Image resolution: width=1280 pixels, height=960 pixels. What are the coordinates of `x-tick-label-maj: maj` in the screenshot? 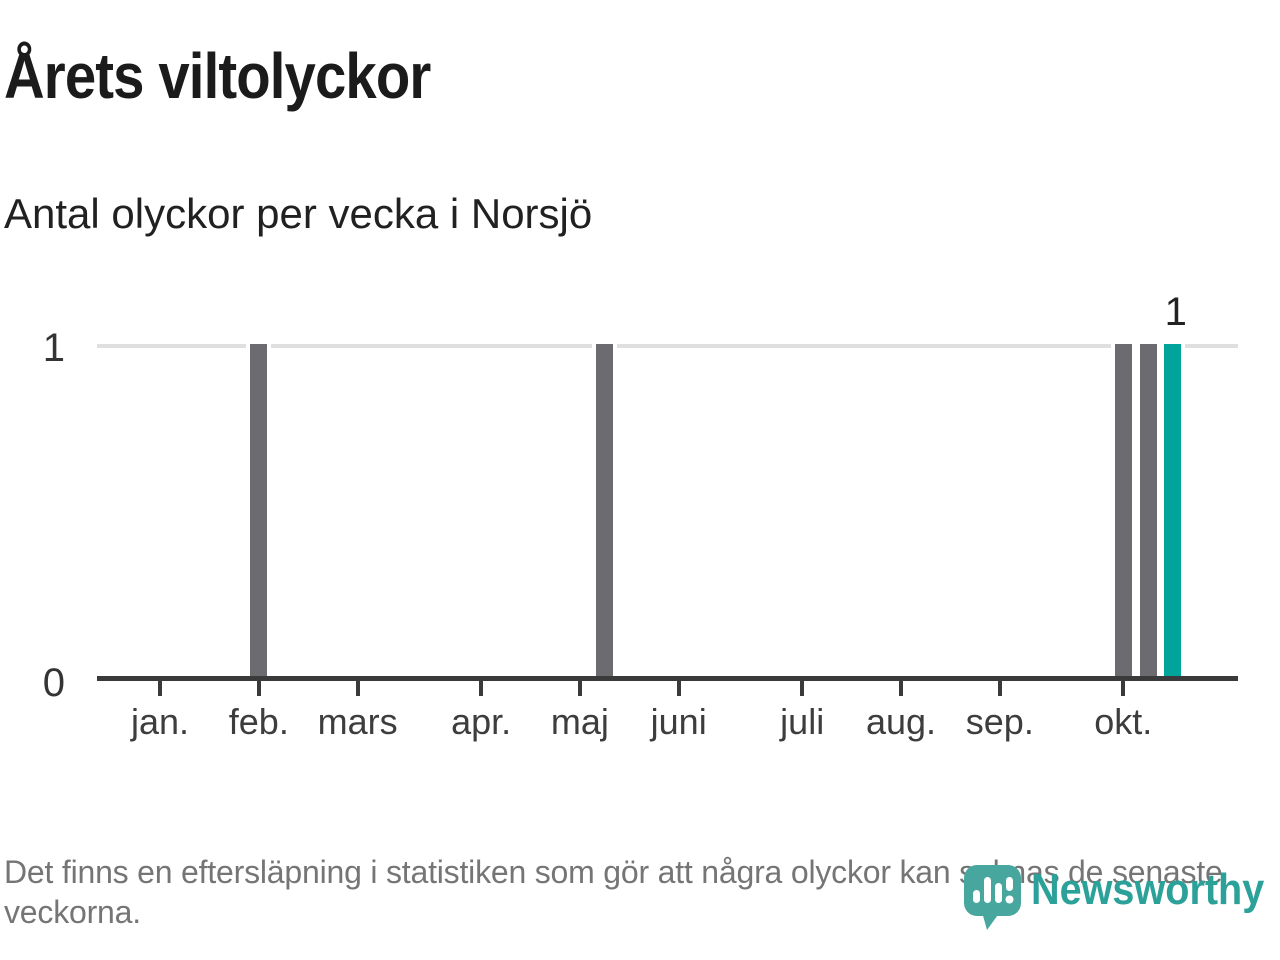 It's located at (579, 721).